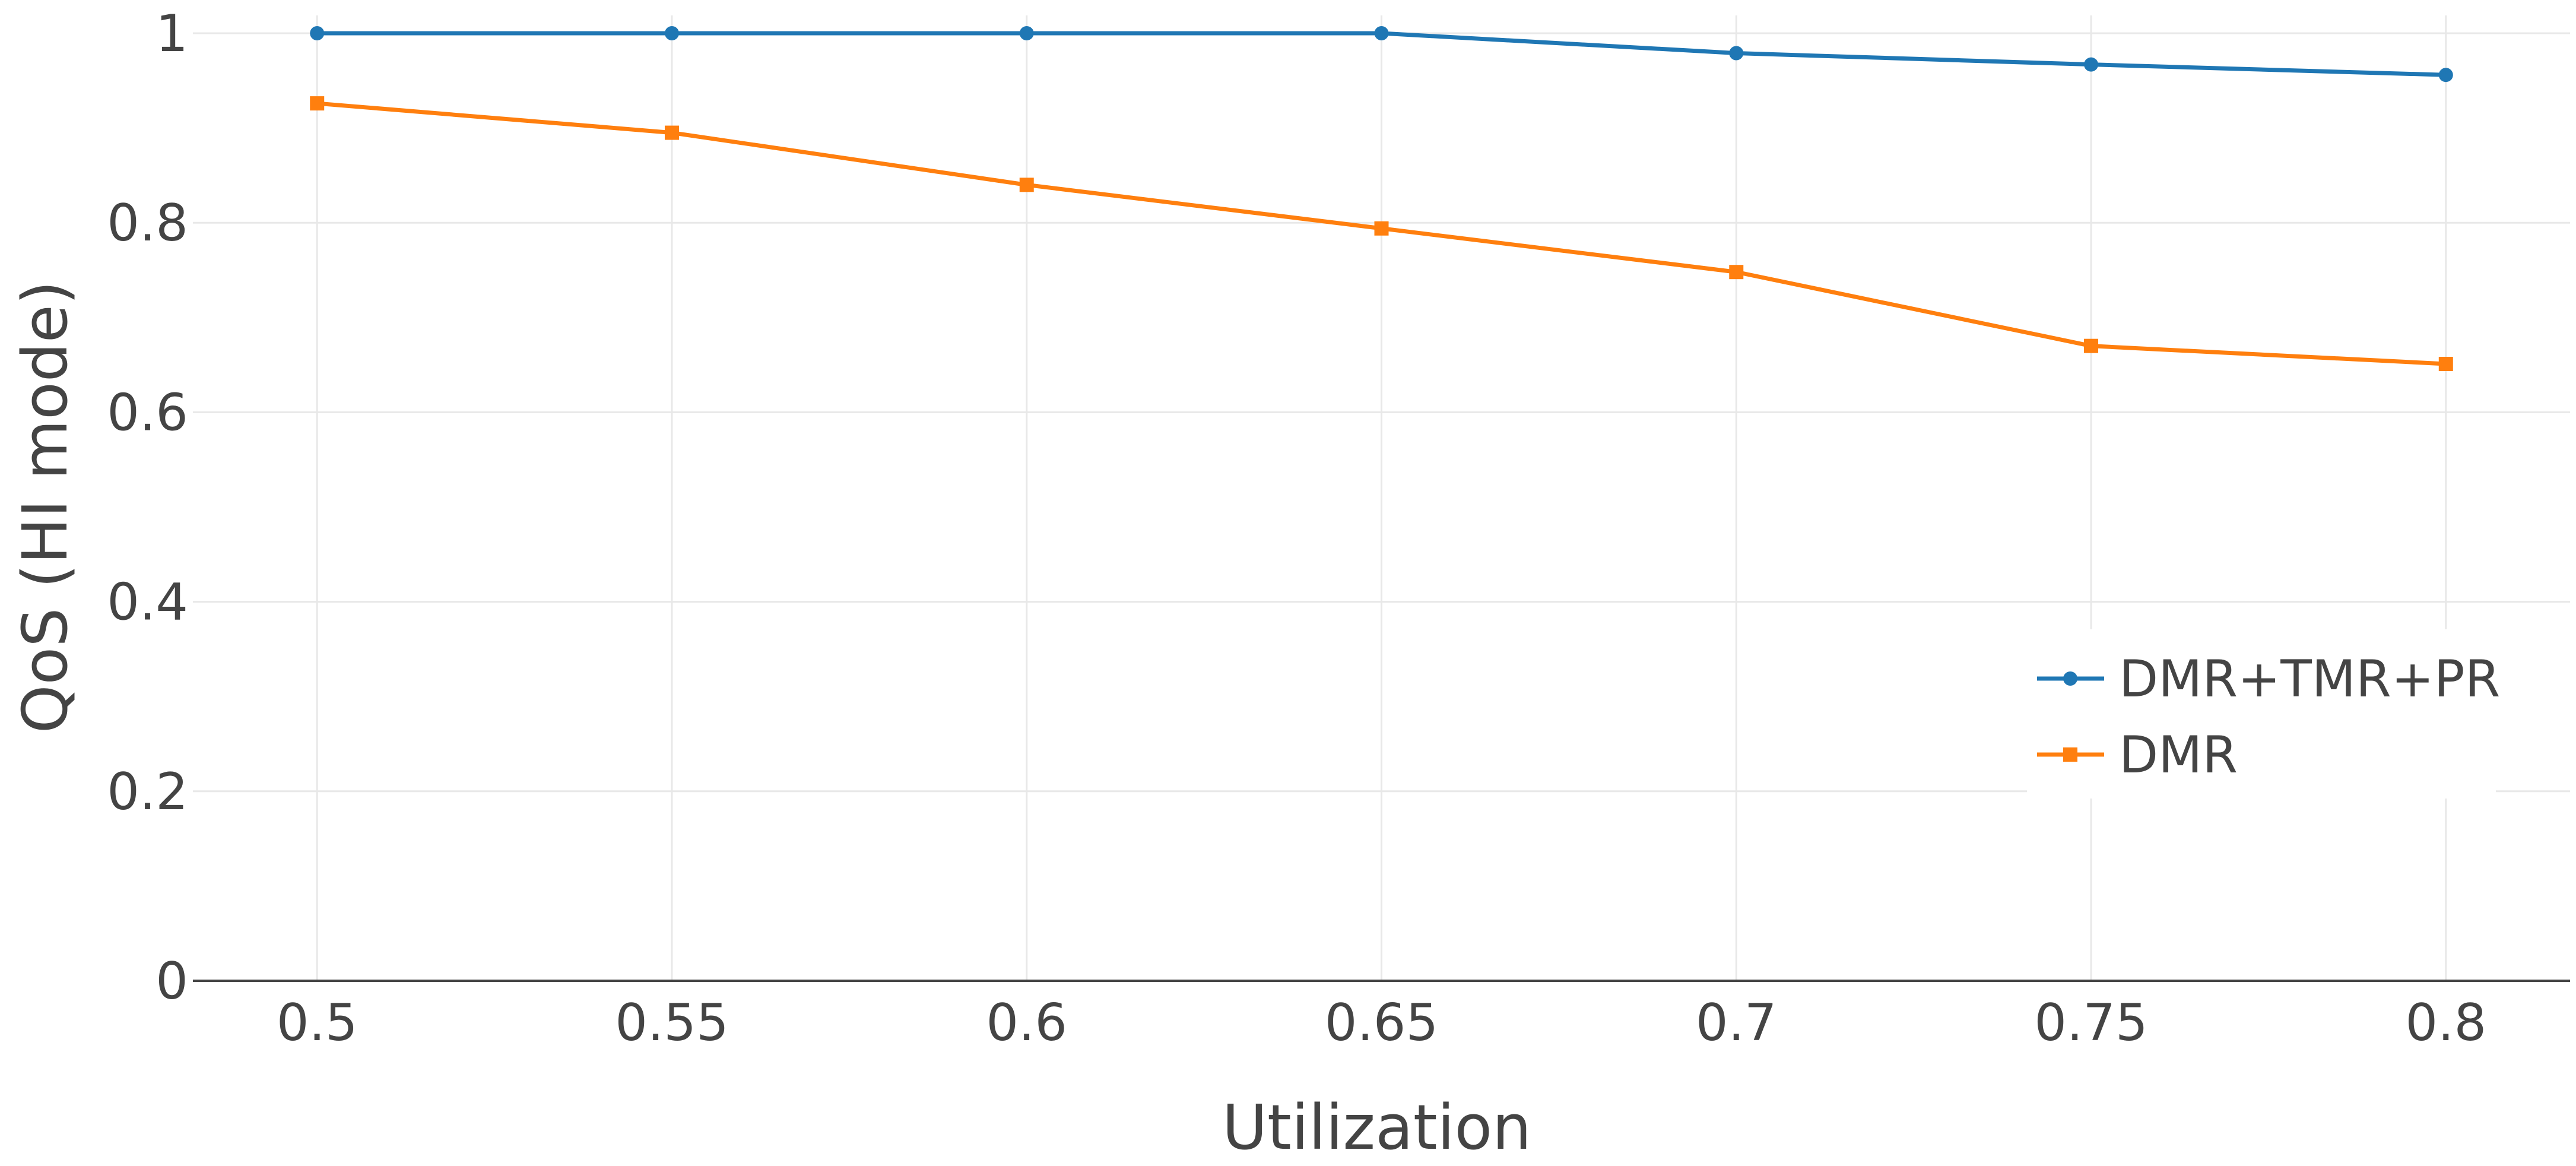  What do you see at coordinates (147, 603) in the screenshot?
I see `y-tick-label: 0.4` at bounding box center [147, 603].